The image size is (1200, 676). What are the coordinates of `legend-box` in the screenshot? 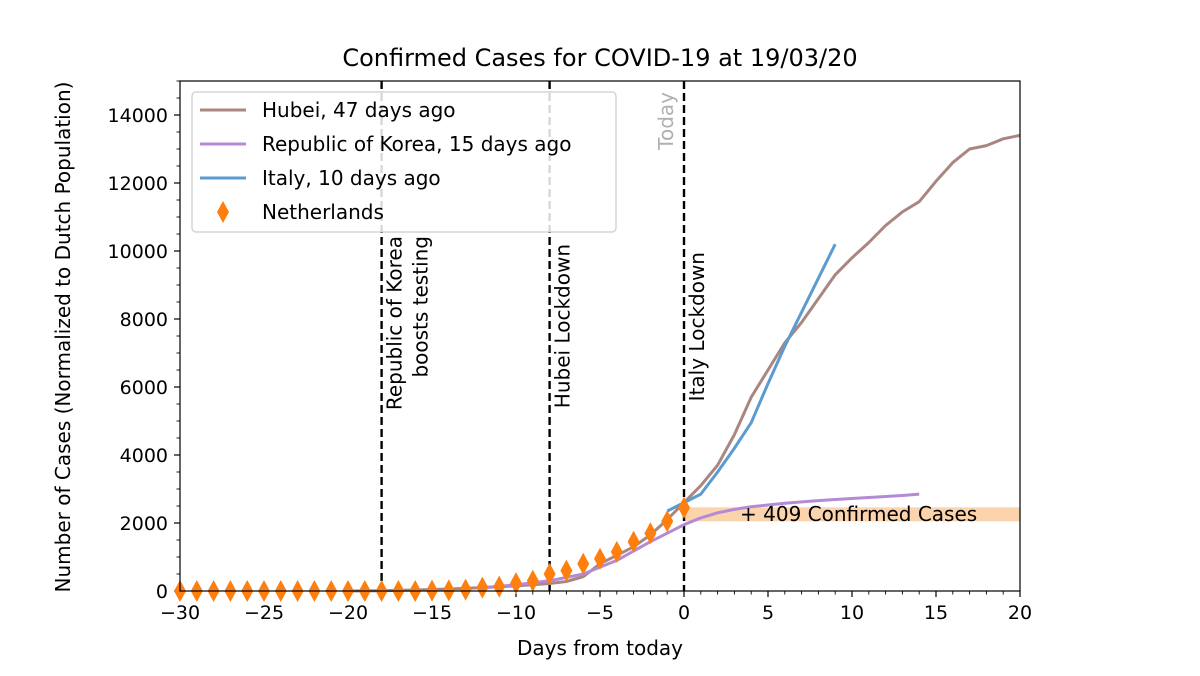 It's located at (404, 162).